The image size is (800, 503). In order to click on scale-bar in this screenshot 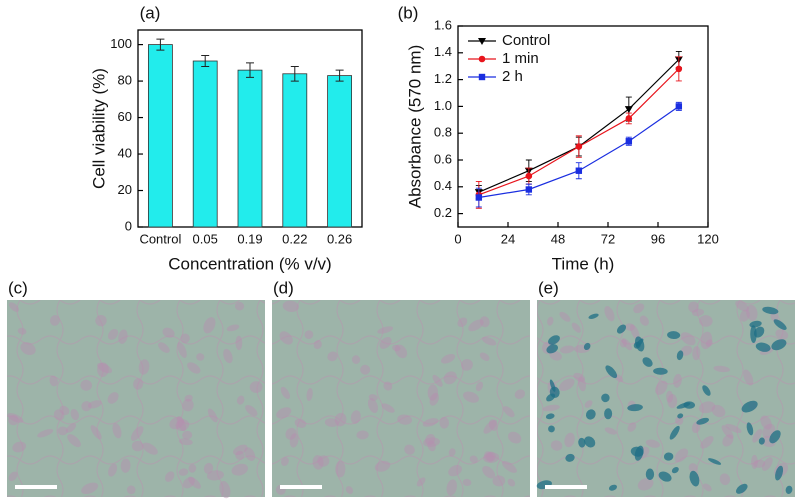, I will do `click(566, 487)`.